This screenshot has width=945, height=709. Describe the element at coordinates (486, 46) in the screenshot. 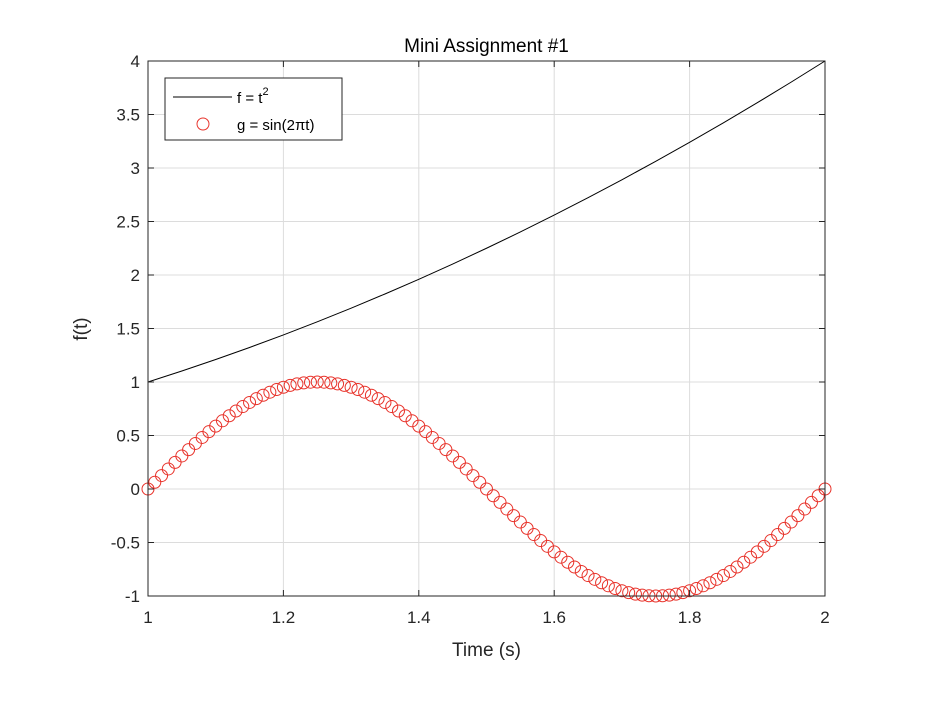

I see `chart-title: Mini Assignment #1` at that location.